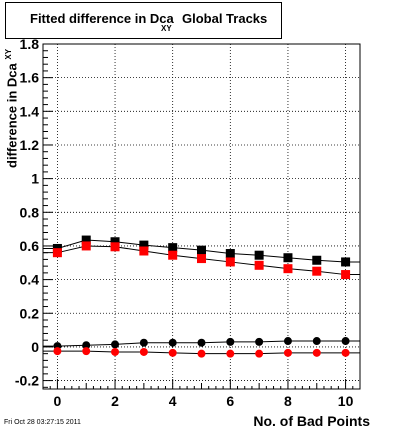 This screenshot has height=433, width=400. I want to click on chart-title-subscript: XY, so click(166, 28).